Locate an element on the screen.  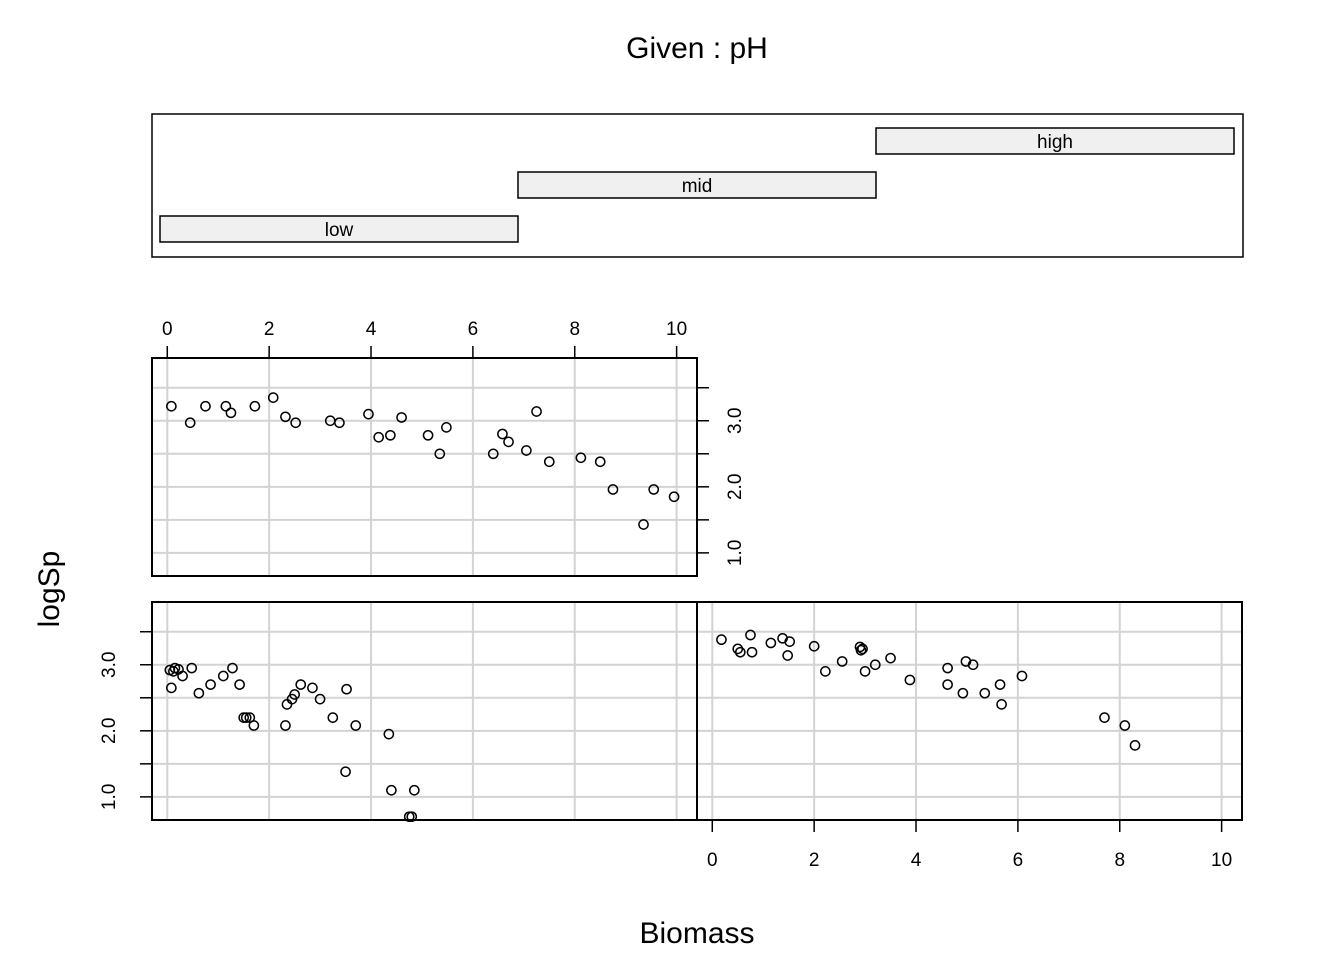
given-bar-high is located at coordinates (1055, 141).